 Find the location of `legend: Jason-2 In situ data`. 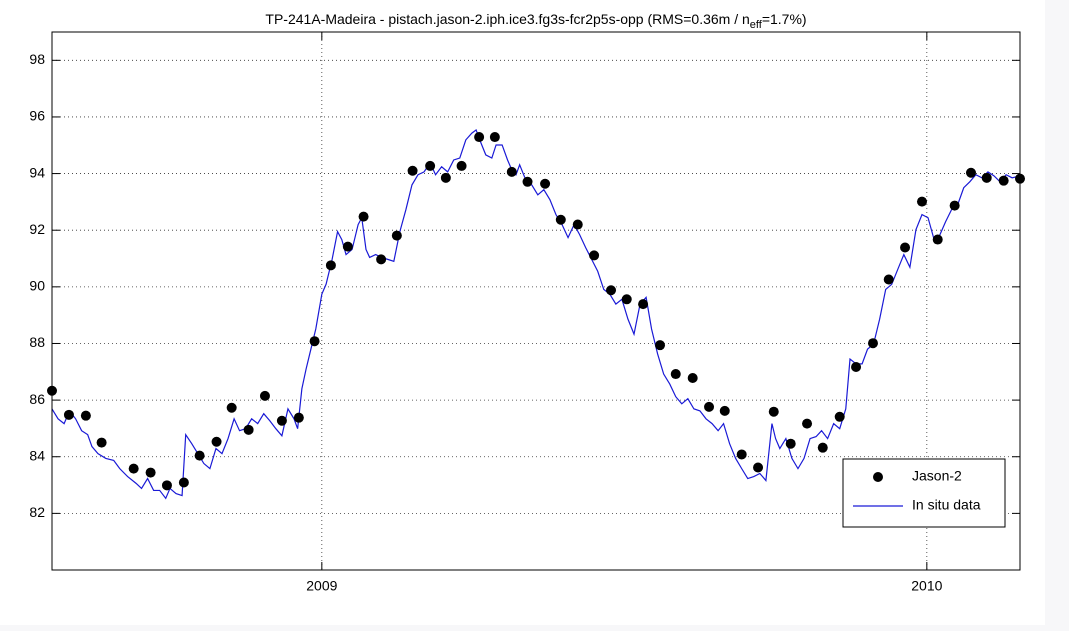

legend: Jason-2 In situ data is located at coordinates (924, 493).